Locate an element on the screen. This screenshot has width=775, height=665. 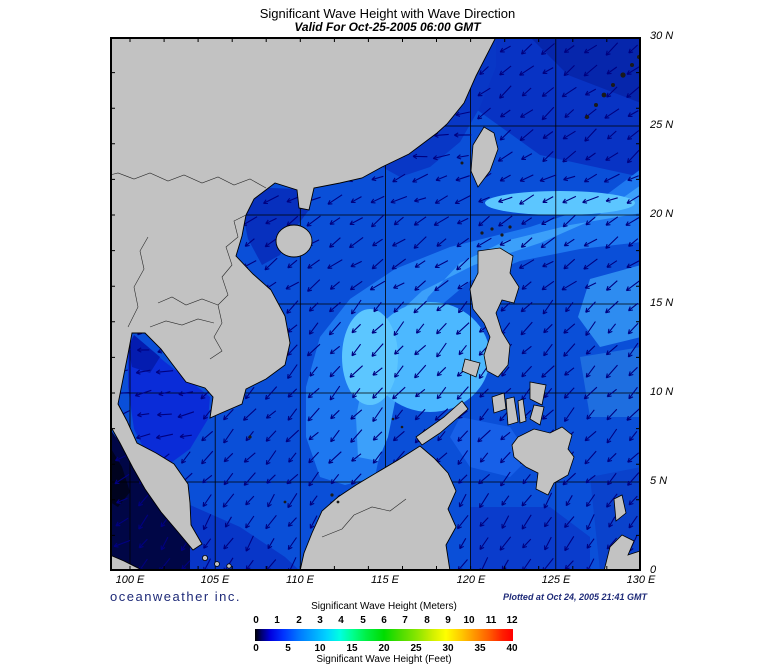
legend-meters-tick: 5 is located at coordinates (363, 620).